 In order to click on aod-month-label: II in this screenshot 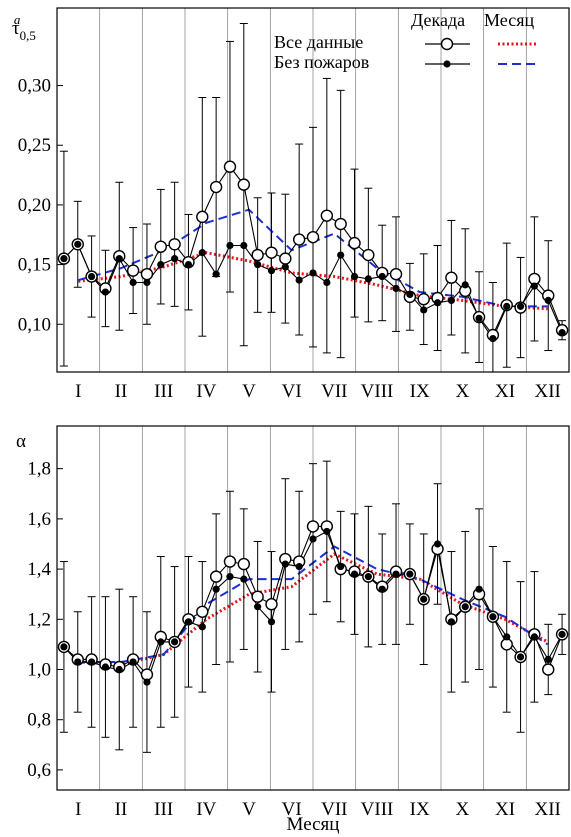, I will do `click(121, 391)`.